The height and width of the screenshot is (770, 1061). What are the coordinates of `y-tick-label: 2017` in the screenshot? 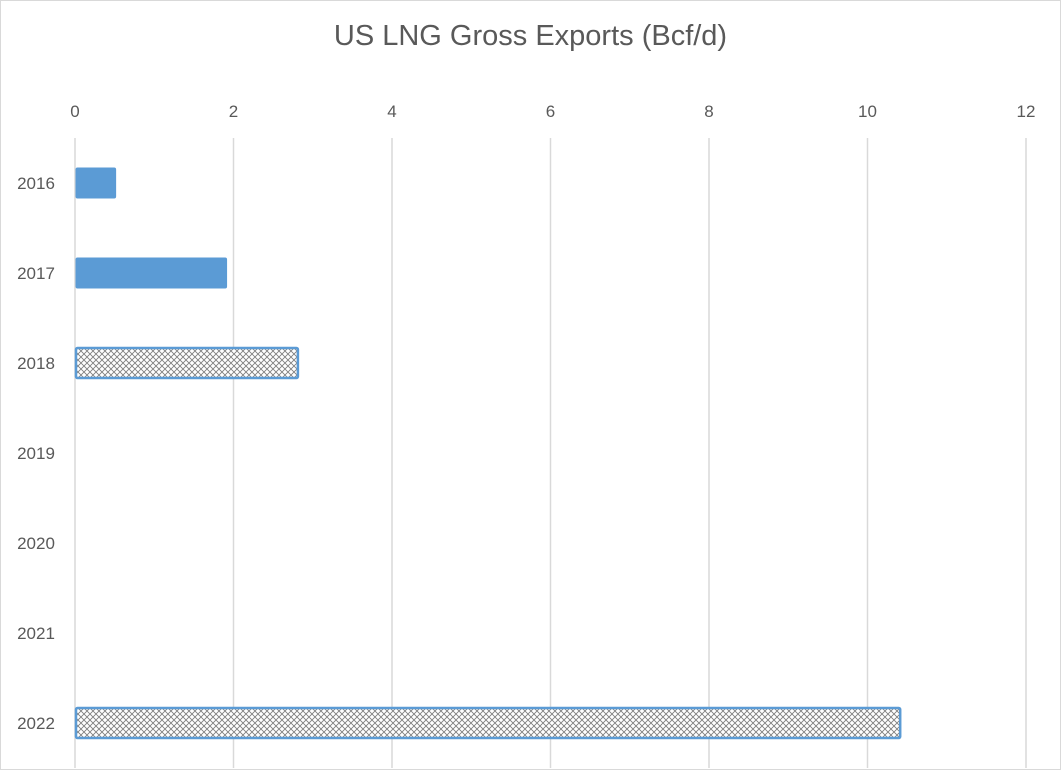 It's located at (36, 273).